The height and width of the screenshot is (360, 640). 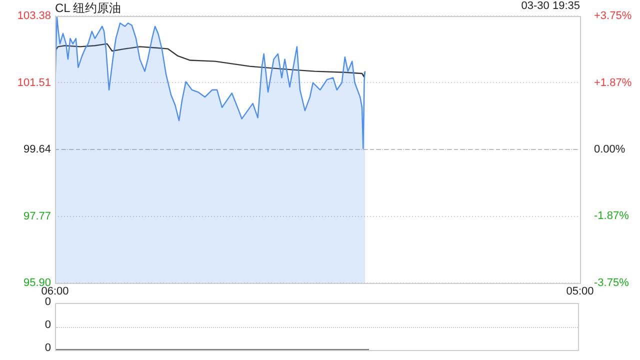 I want to click on y2-tick-label: -1.87%, so click(x=612, y=216).